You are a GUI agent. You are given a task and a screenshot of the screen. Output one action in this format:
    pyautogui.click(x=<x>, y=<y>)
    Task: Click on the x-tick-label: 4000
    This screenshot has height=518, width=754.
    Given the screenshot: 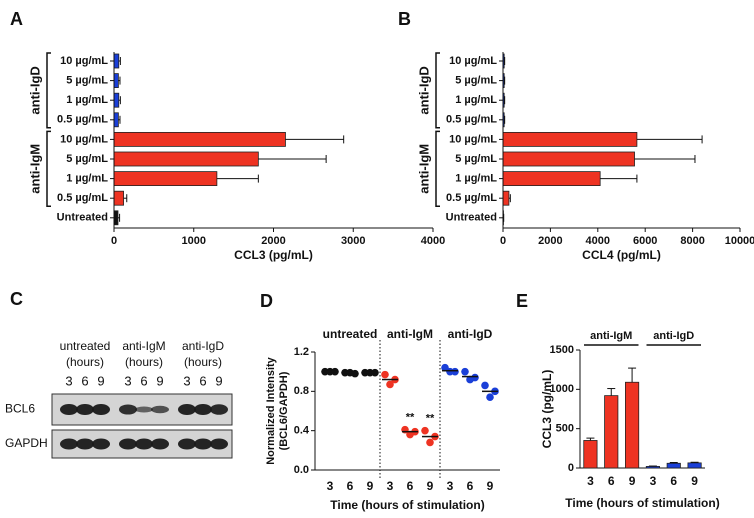 What is the action you would take?
    pyautogui.click(x=433, y=241)
    